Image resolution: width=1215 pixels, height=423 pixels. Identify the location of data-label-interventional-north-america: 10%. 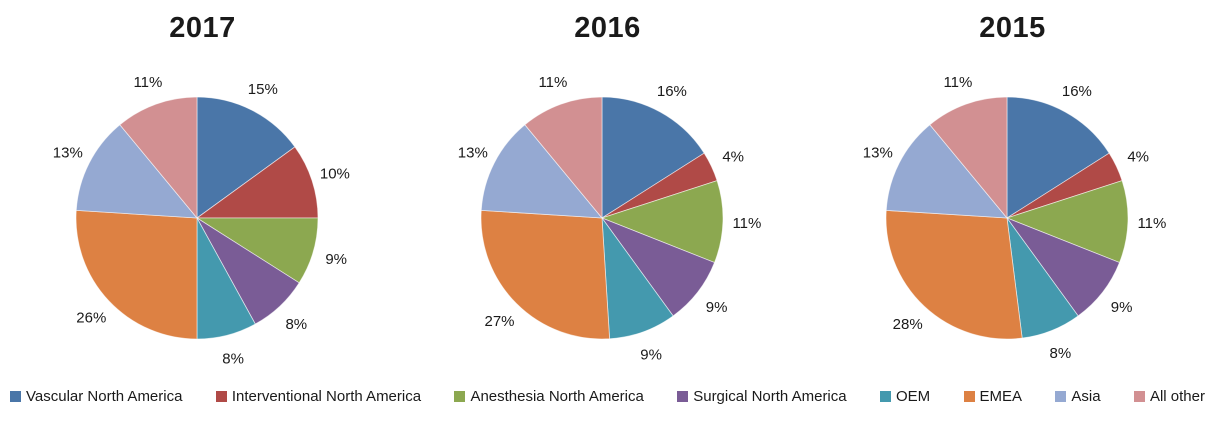
(335, 173).